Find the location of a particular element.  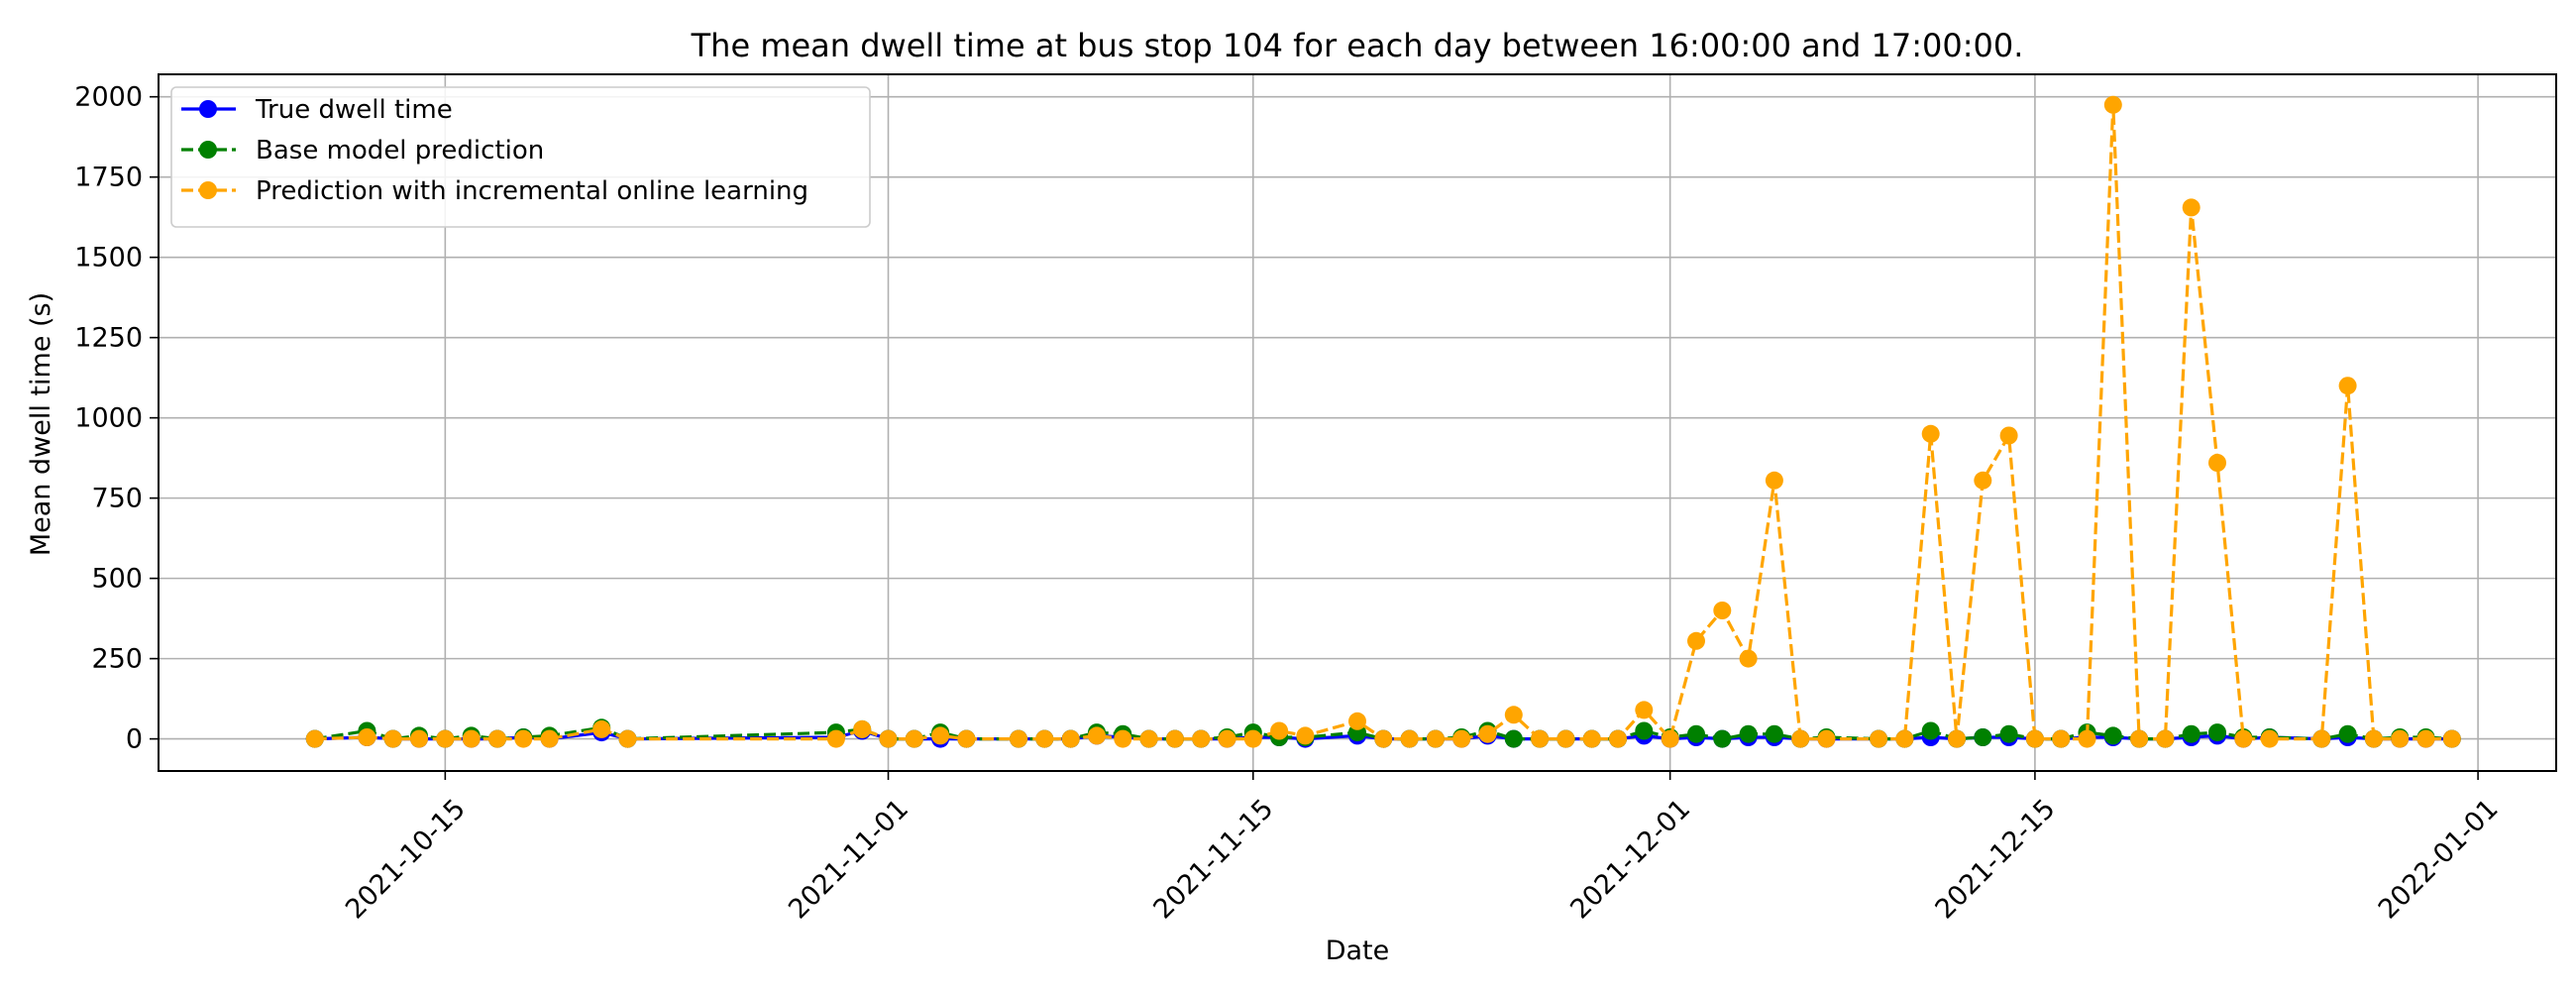

legend-item: True dwell time is located at coordinates (317, 110).